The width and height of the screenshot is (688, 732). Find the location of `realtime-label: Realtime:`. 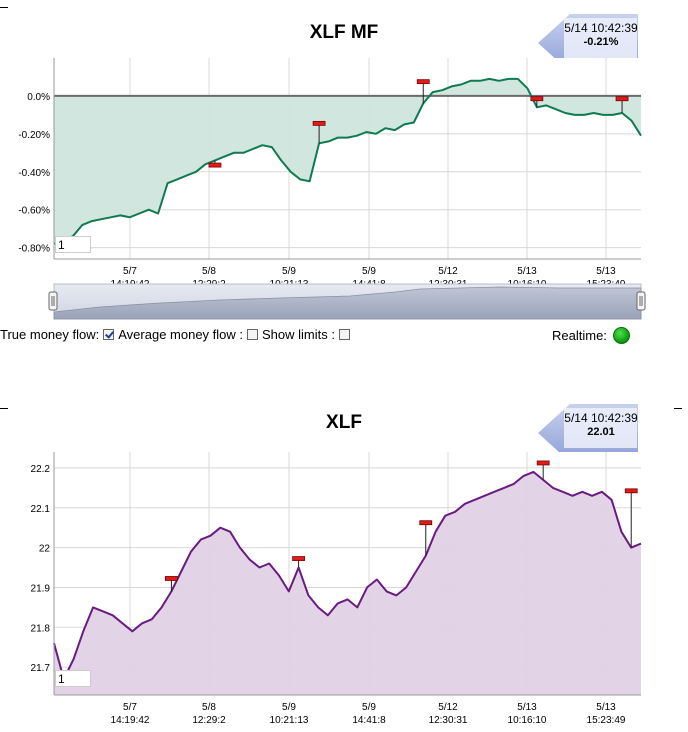

realtime-label: Realtime: is located at coordinates (579, 335).